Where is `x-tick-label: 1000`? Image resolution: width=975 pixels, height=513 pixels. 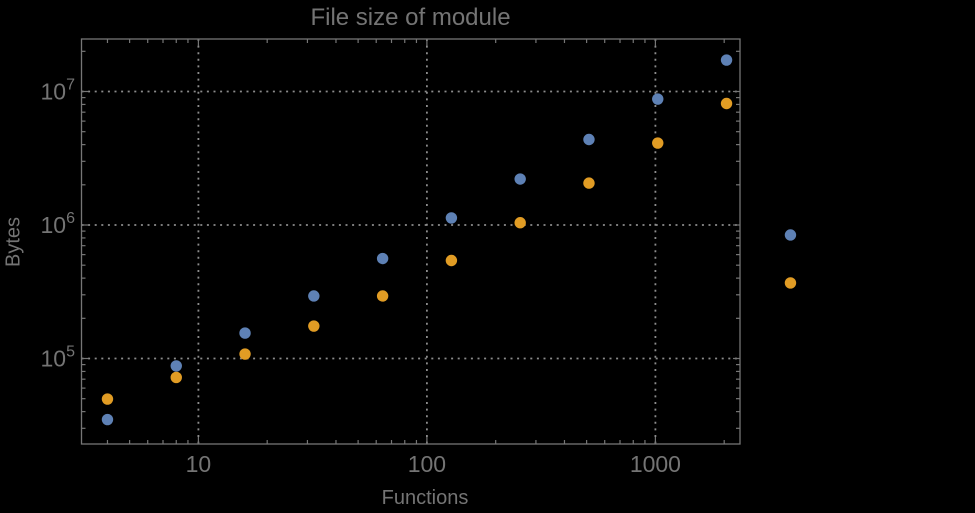 x-tick-label: 1000 is located at coordinates (655, 464).